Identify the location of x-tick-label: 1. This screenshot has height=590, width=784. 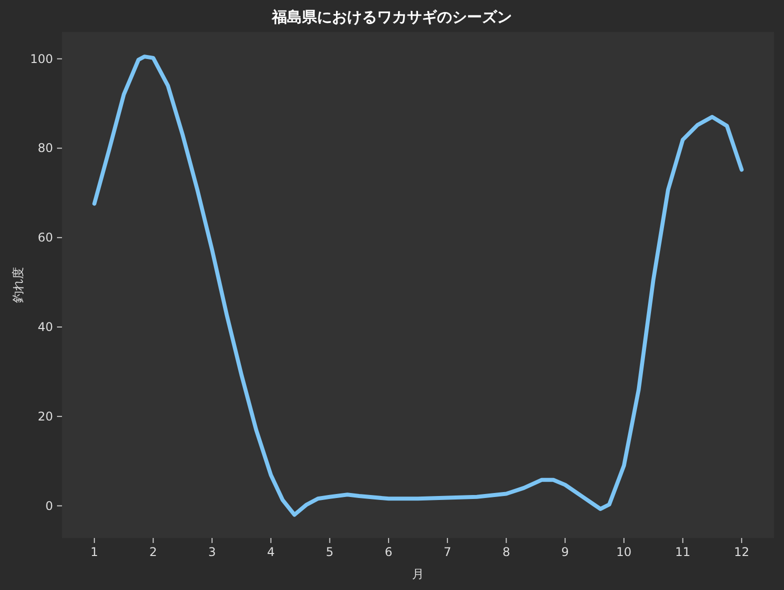
(94, 552).